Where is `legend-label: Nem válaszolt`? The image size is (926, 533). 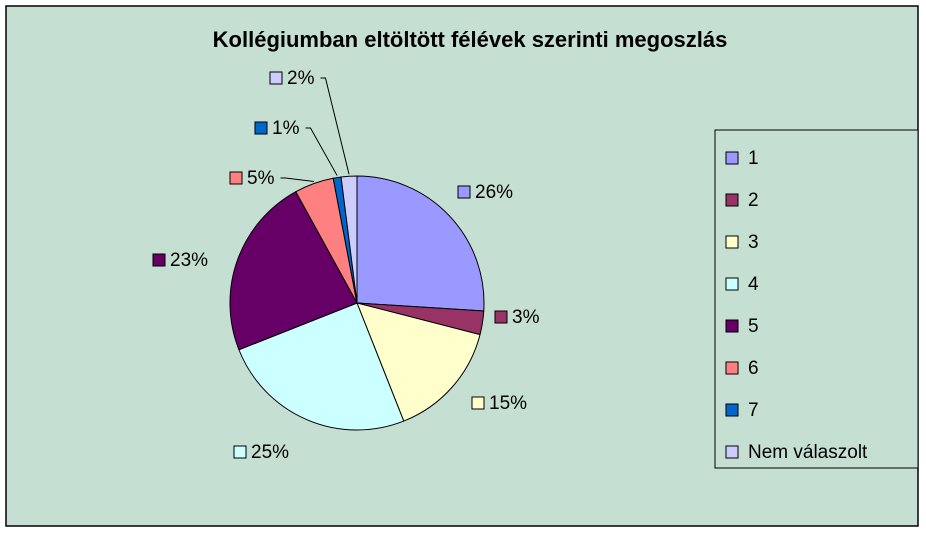 legend-label: Nem válaszolt is located at coordinates (808, 452).